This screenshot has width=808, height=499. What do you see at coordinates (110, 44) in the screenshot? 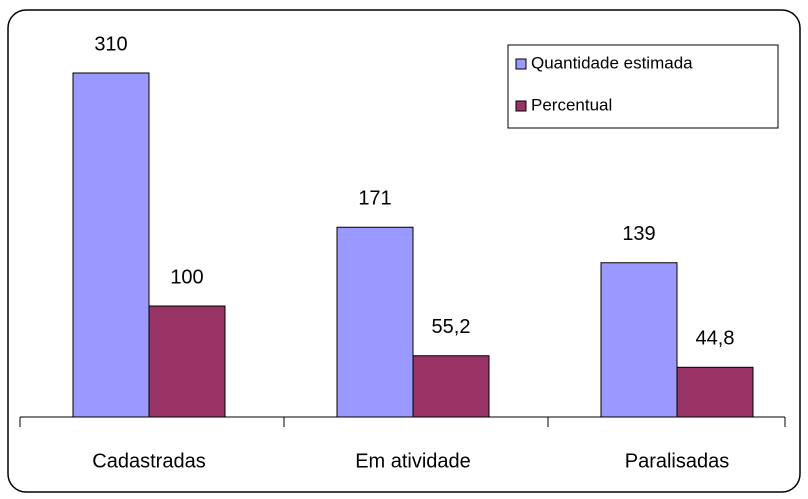
I see `data-label: 310` at bounding box center [110, 44].